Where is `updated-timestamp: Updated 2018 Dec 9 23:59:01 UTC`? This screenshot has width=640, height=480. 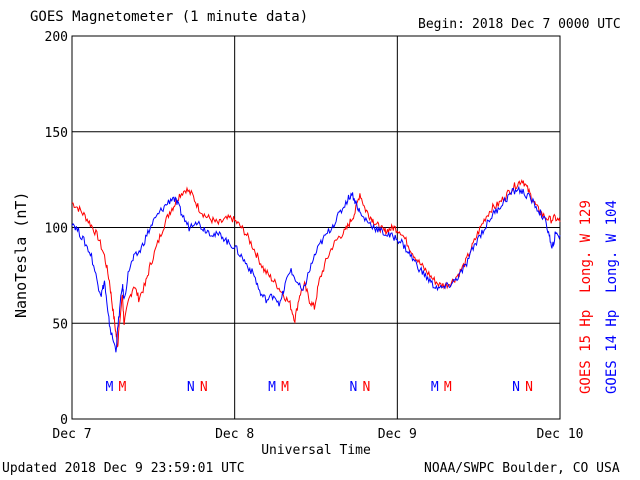 updated-timestamp: Updated 2018 Dec 9 23:59:01 UTC is located at coordinates (123, 468).